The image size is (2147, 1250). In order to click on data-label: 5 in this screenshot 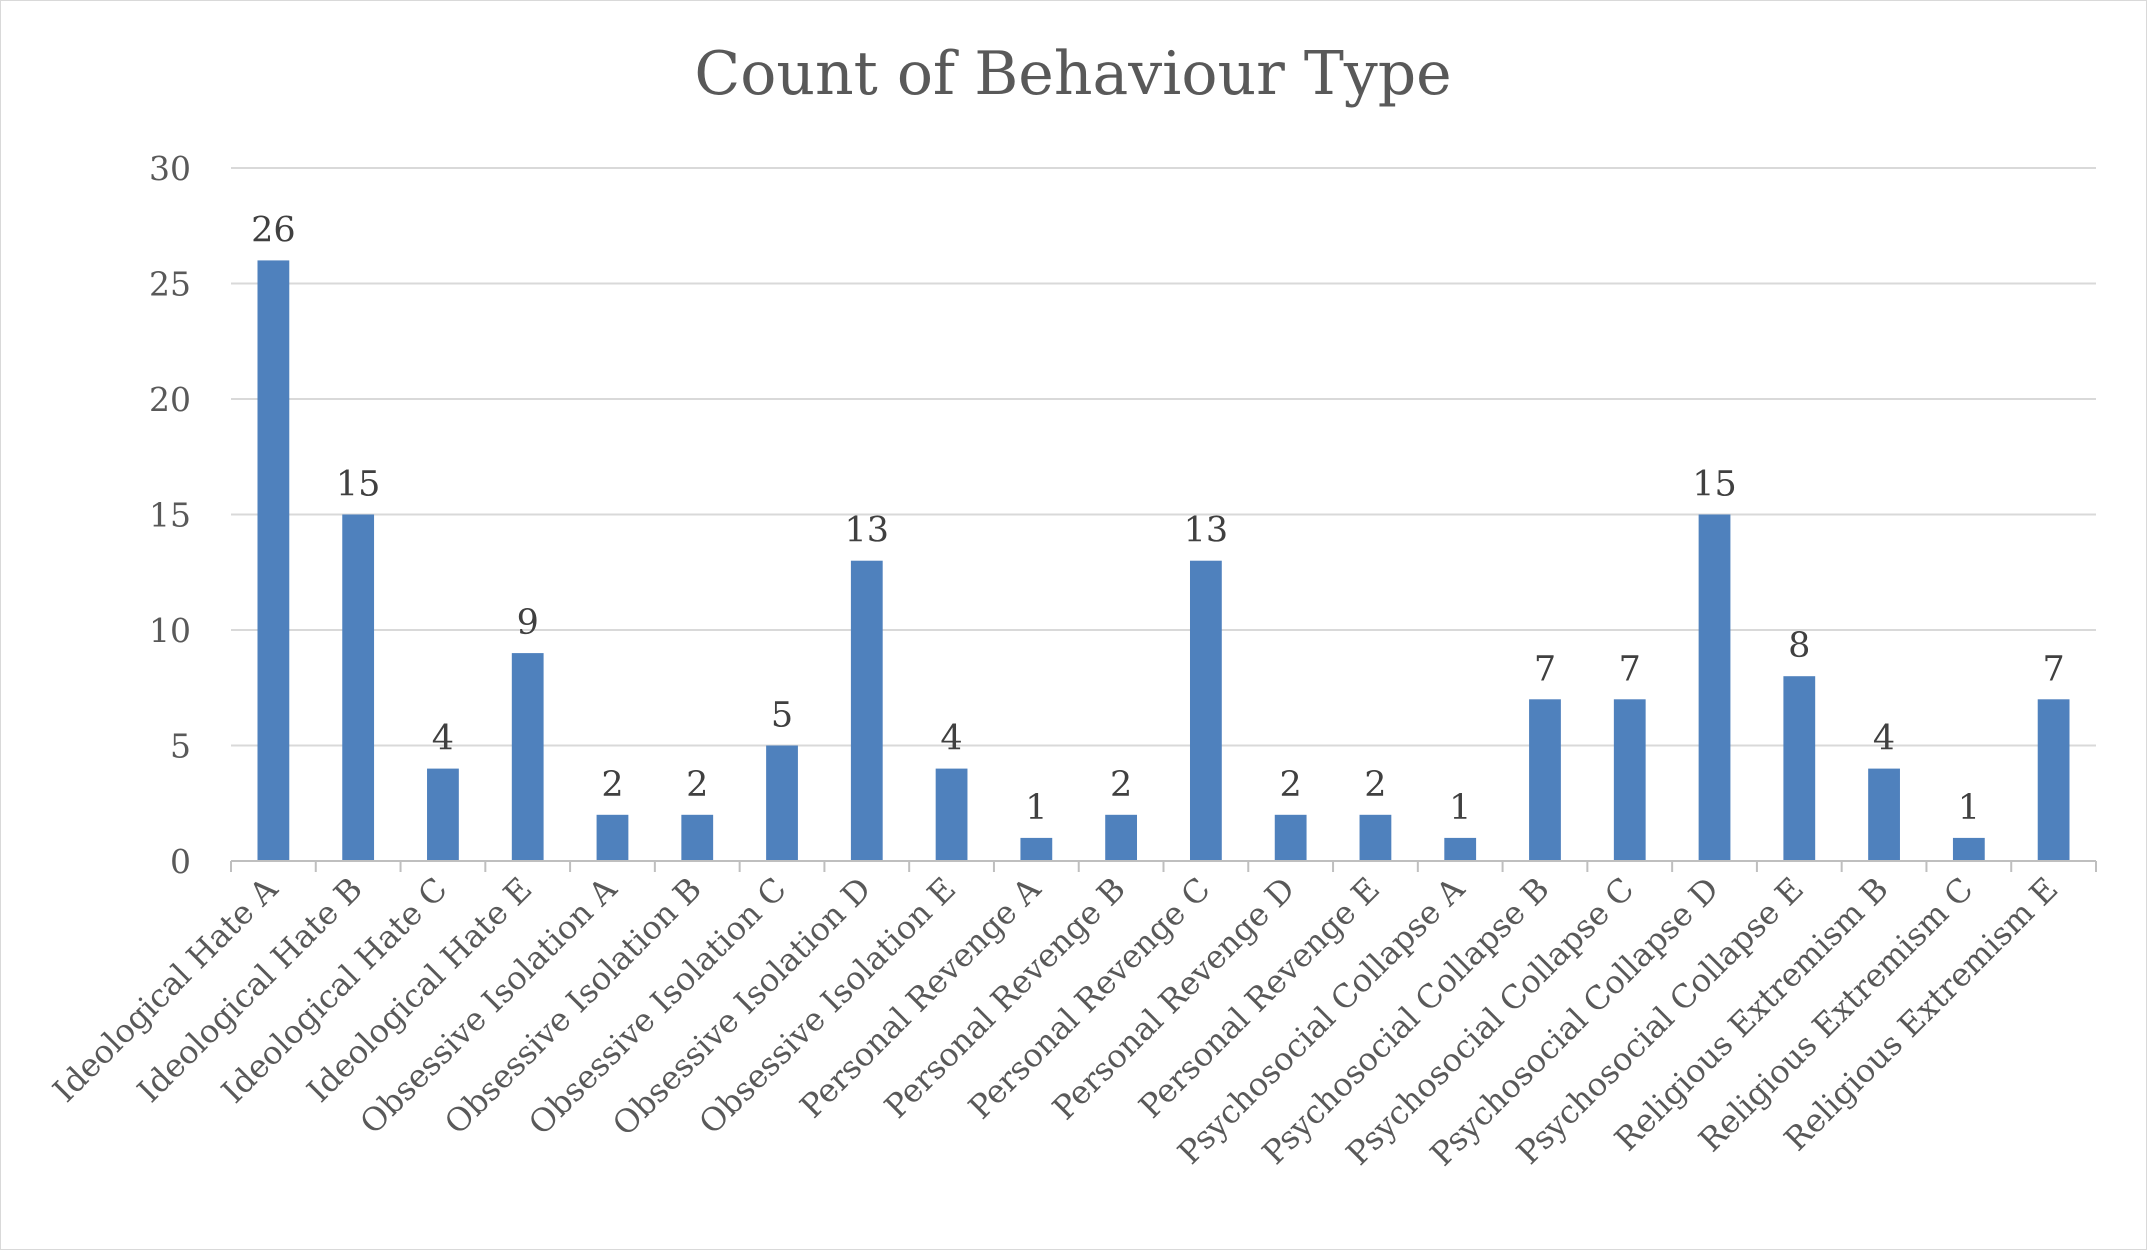, I will do `click(782, 716)`.